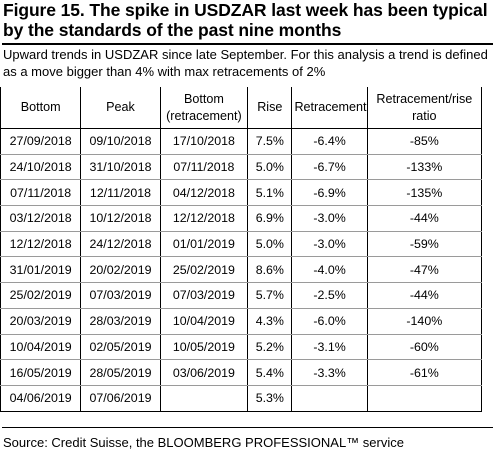 The image size is (495, 455). What do you see at coordinates (41, 372) in the screenshot?
I see `cell-bottom: 16/05/2019` at bounding box center [41, 372].